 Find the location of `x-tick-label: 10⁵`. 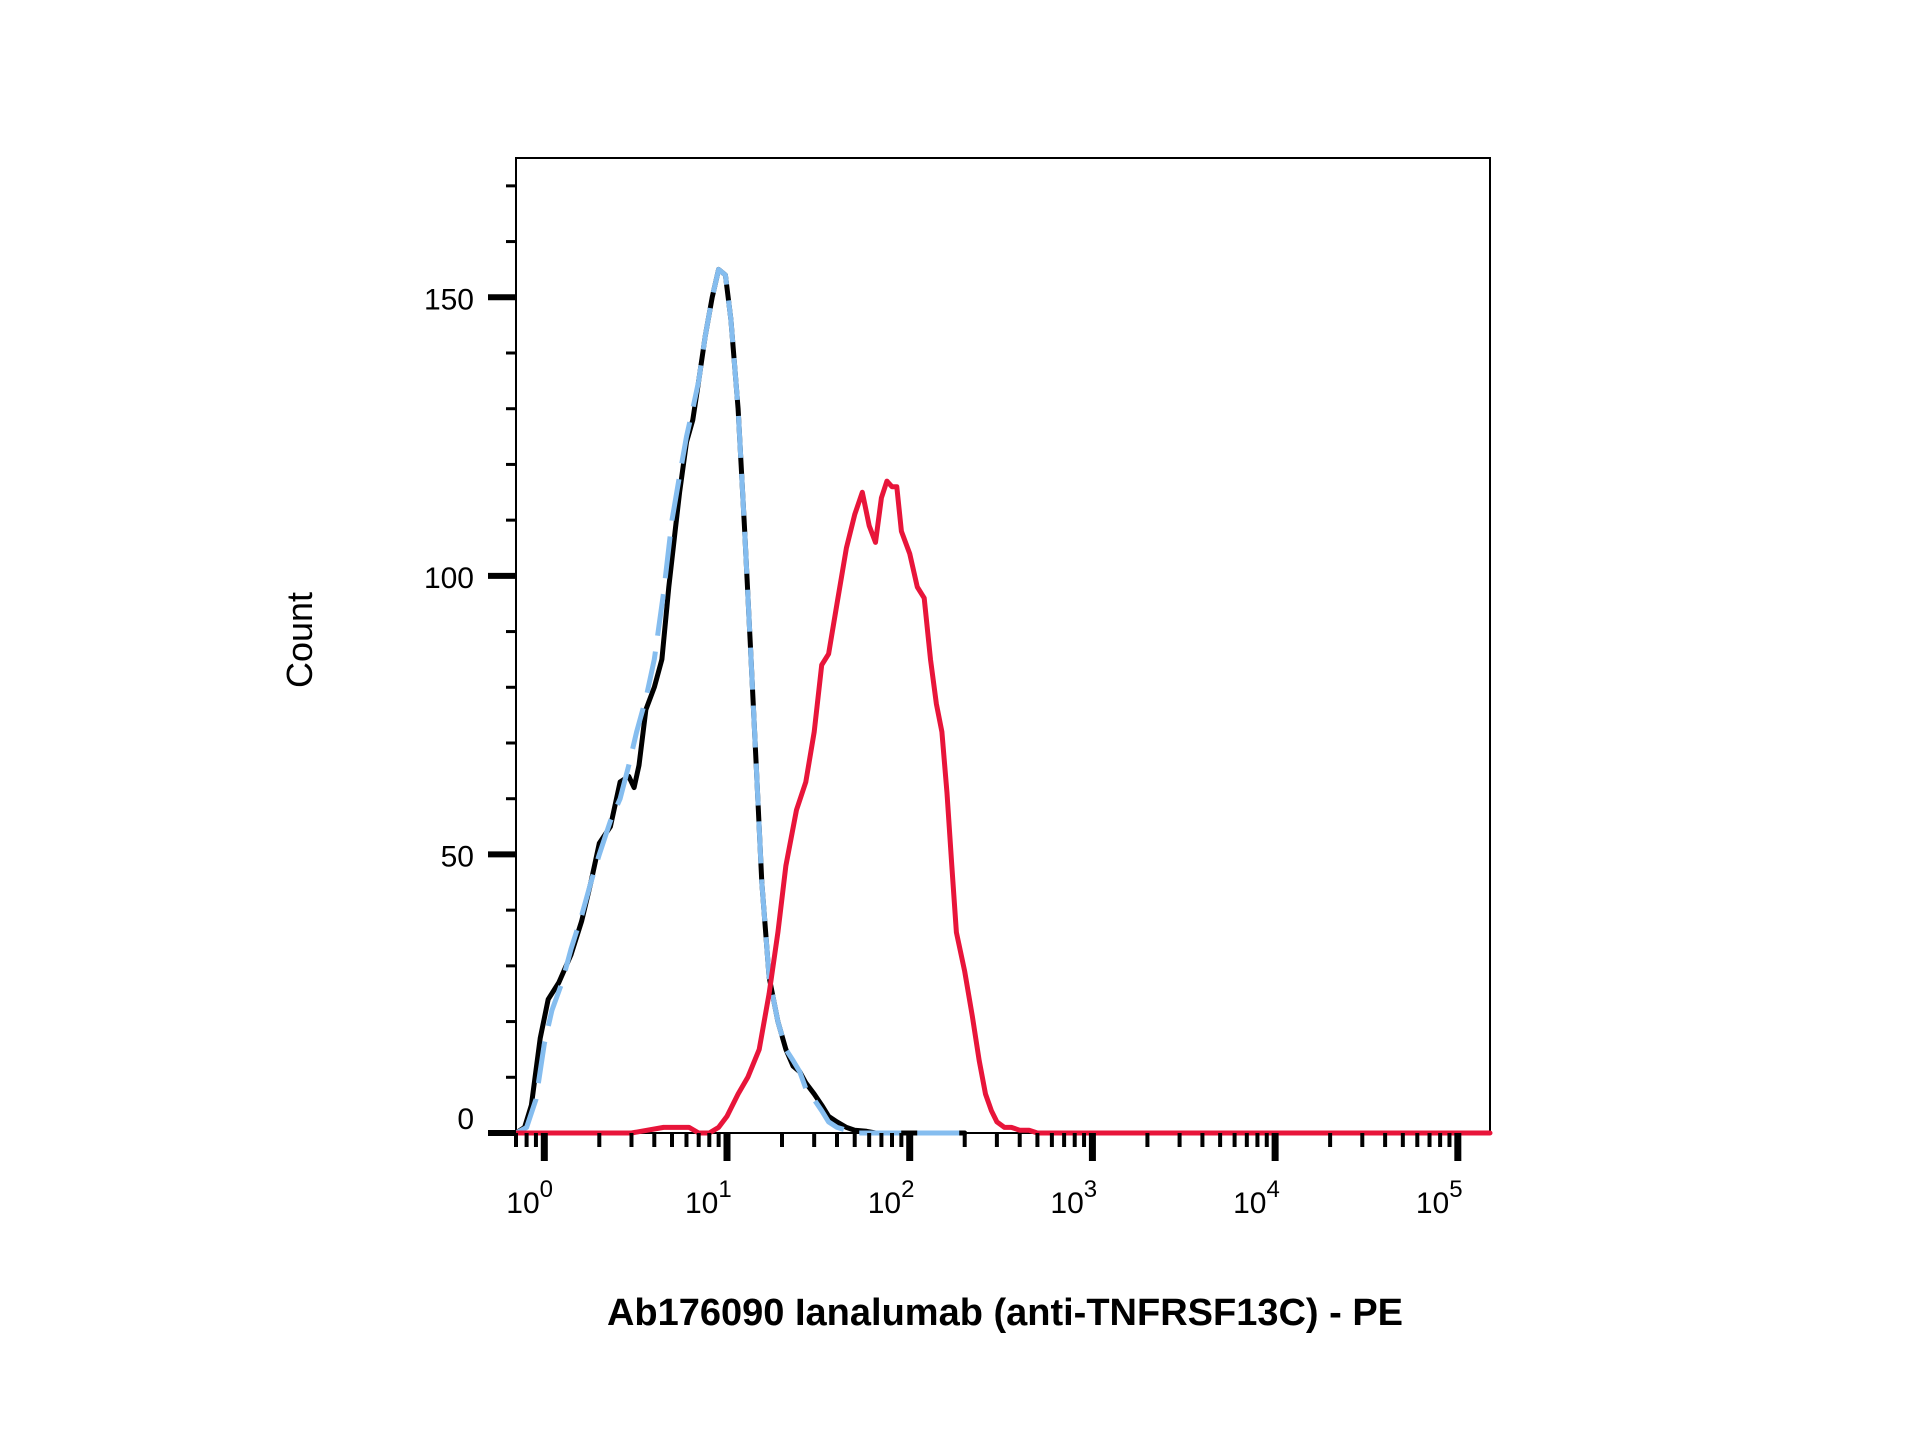

x-tick-label: 10⁵ is located at coordinates (1439, 1198).